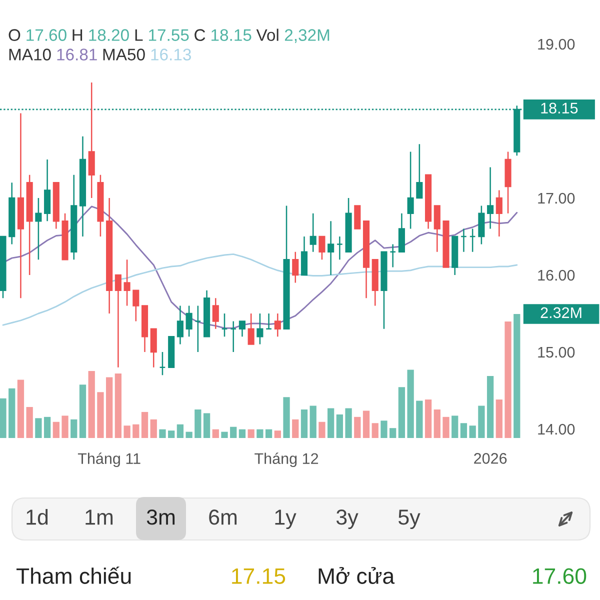 The image size is (600, 600). Describe the element at coordinates (169, 35) in the screenshot. I see `text: 17.55` at that location.